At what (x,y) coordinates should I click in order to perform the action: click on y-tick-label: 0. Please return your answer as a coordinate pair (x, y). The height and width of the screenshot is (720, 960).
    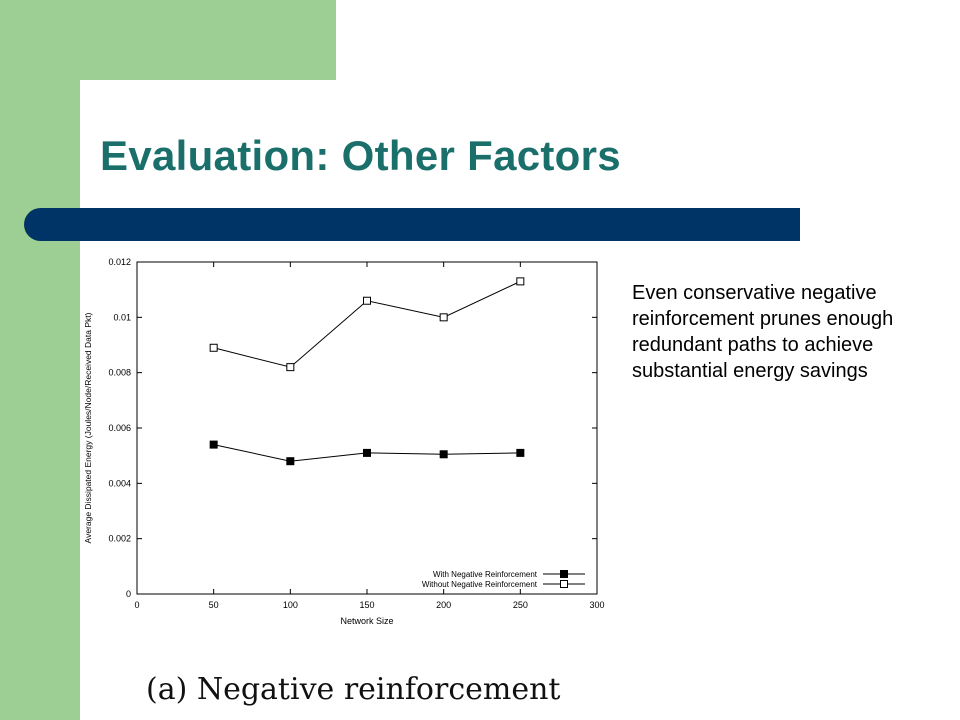
    Looking at the image, I should click on (128, 594).